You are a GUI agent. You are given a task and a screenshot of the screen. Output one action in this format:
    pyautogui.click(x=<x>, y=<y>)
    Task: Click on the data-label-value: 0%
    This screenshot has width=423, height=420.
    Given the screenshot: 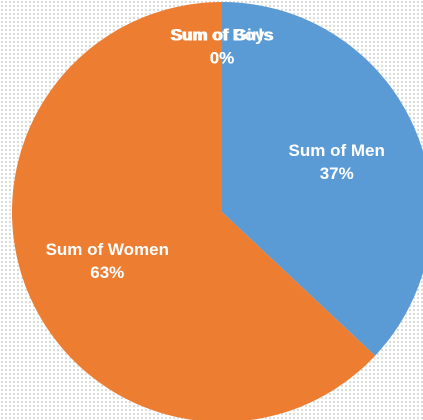 What is the action you would take?
    pyautogui.click(x=222, y=57)
    